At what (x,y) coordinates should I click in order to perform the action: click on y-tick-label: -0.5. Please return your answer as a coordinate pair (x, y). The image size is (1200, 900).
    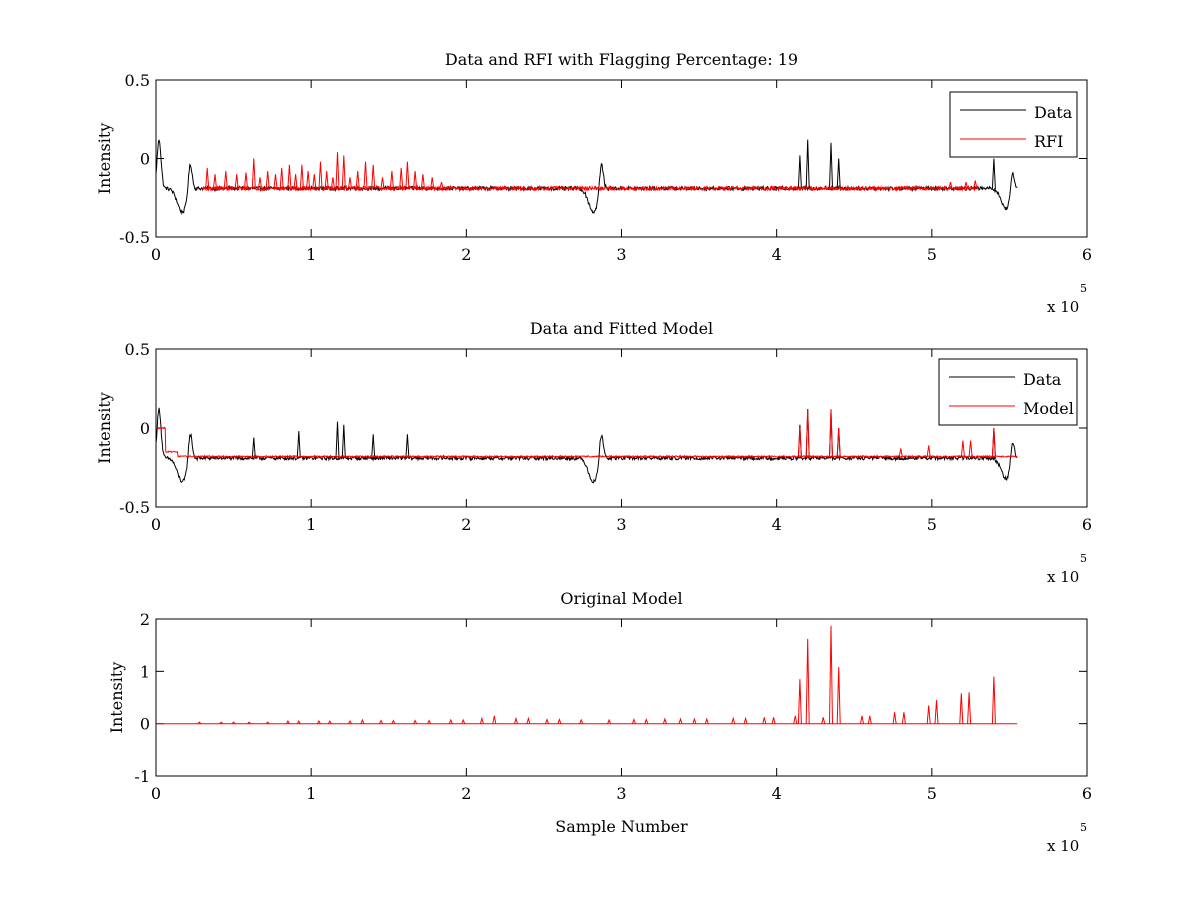
    Looking at the image, I should click on (134, 507).